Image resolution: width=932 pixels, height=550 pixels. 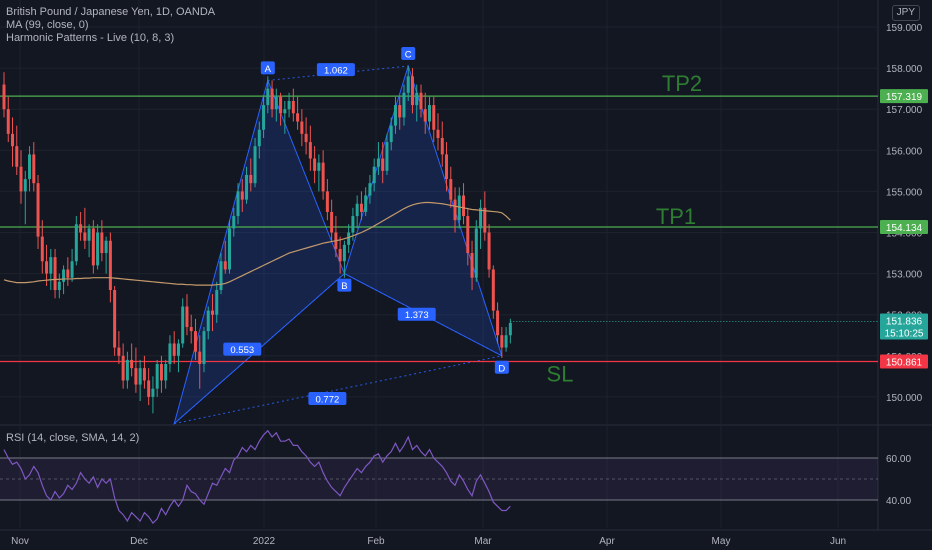 I want to click on time-tick-label: May, so click(x=721, y=541).